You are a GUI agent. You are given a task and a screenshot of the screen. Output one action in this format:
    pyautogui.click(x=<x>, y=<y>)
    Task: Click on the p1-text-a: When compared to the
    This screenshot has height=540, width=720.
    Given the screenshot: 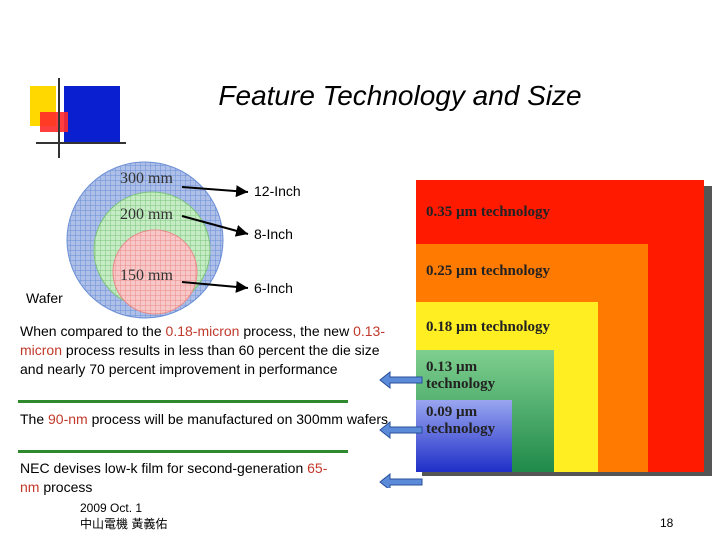 What is the action you would take?
    pyautogui.click(x=93, y=331)
    